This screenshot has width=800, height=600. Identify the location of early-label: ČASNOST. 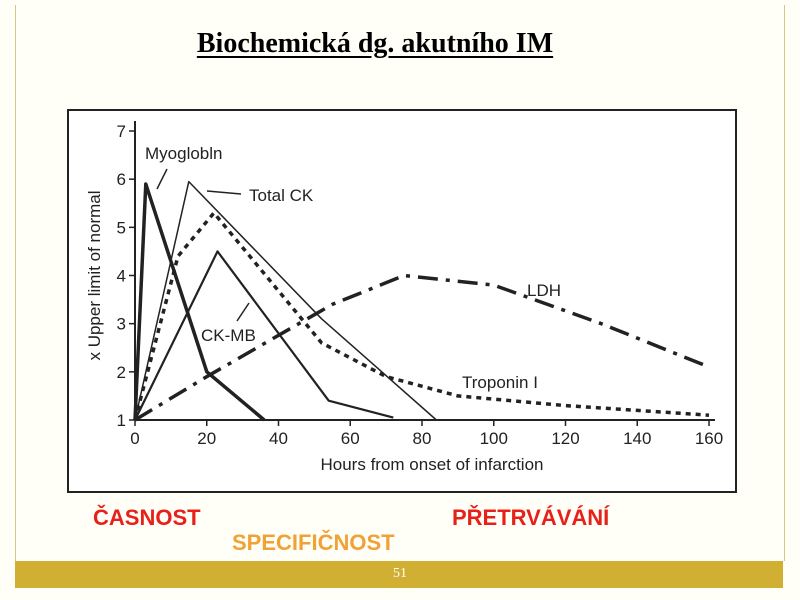
(147, 517).